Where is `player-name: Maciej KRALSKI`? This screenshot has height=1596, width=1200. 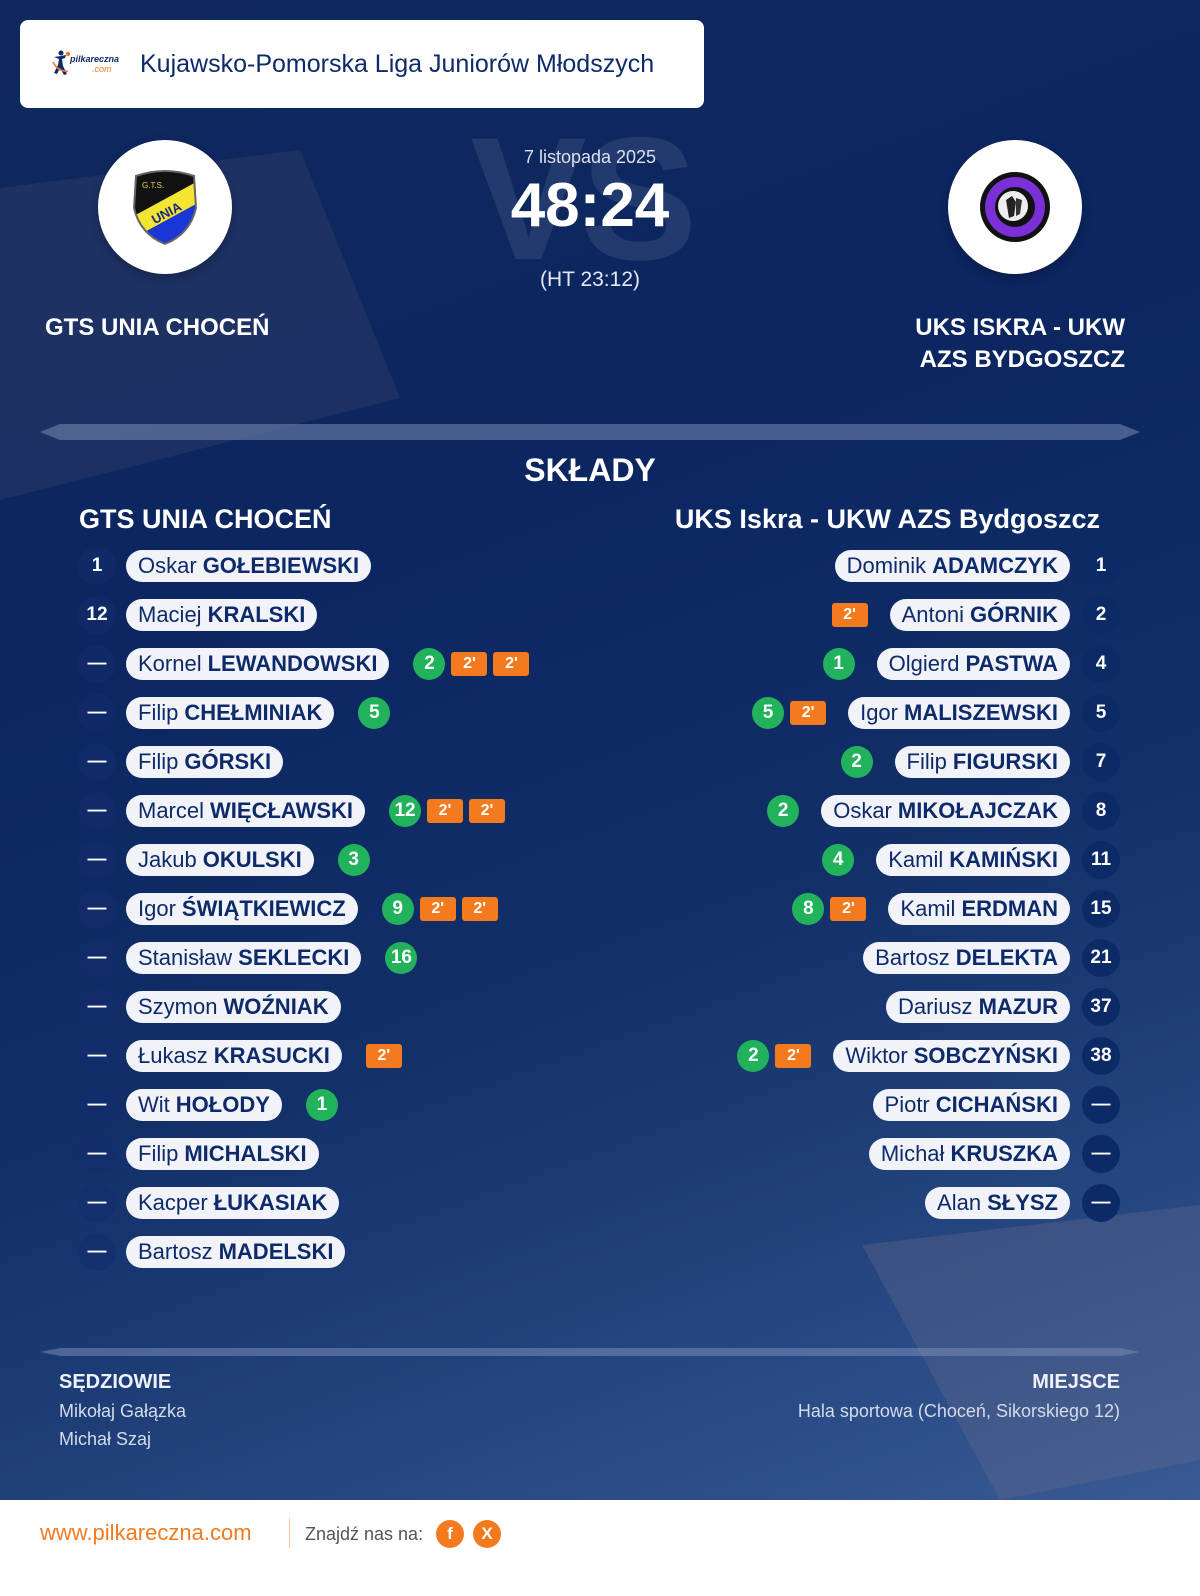 player-name: Maciej KRALSKI is located at coordinates (222, 615).